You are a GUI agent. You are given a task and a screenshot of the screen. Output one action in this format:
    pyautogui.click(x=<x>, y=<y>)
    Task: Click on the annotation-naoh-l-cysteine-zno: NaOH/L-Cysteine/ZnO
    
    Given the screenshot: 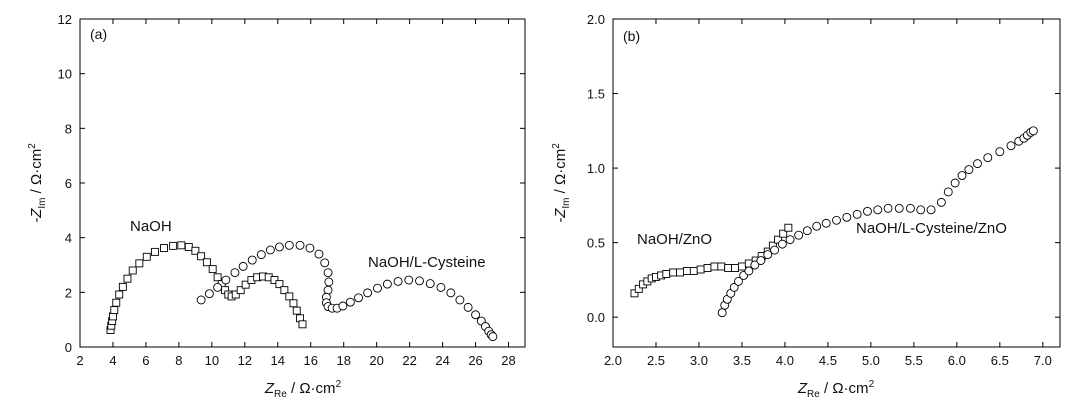 What is the action you would take?
    pyautogui.click(x=931, y=228)
    